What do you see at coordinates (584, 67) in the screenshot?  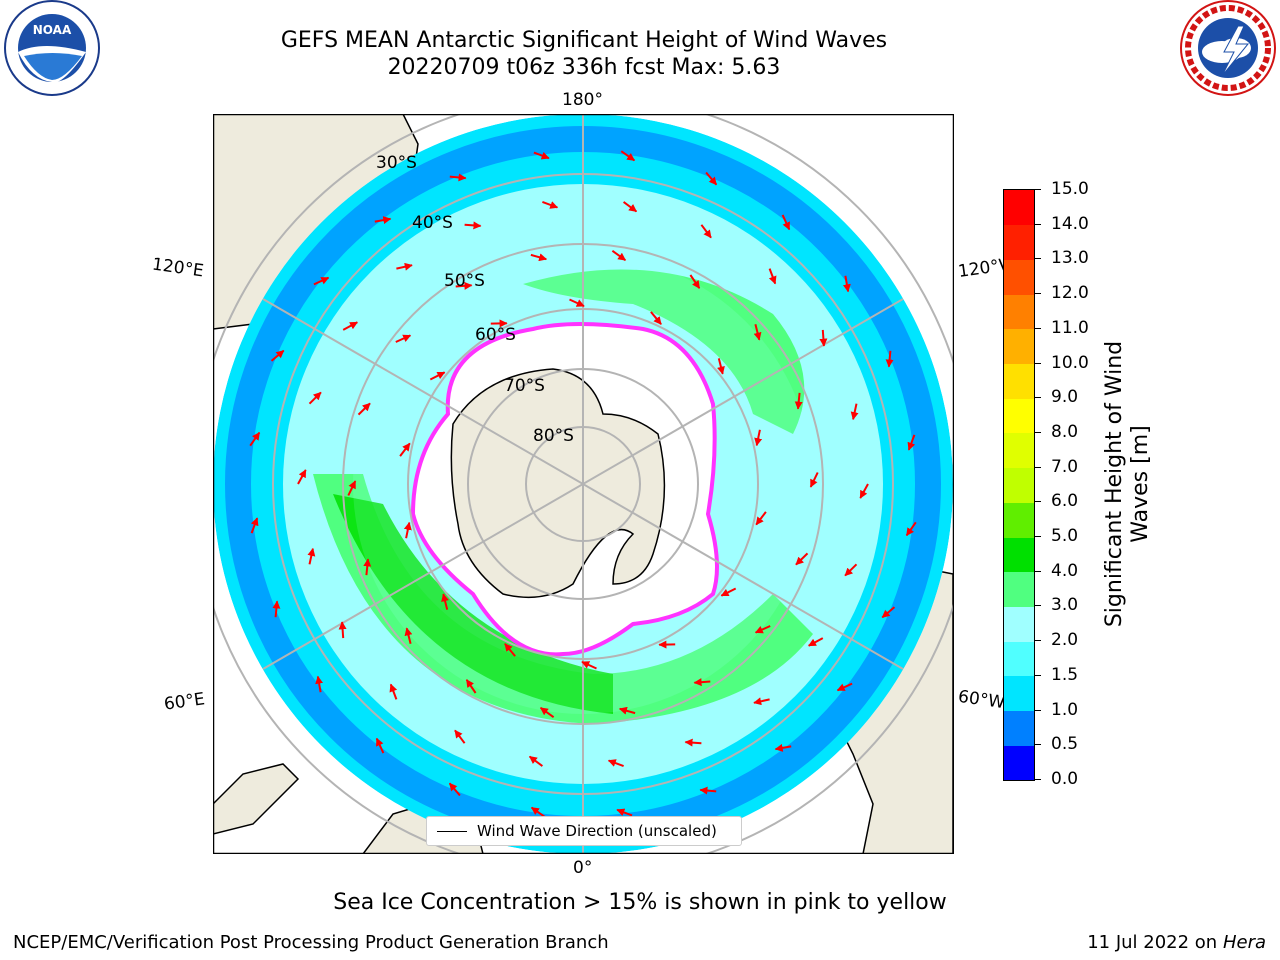 I see `chart-subtitle: 20220709 t06z 336h fcst Max: 5.63` at bounding box center [584, 67].